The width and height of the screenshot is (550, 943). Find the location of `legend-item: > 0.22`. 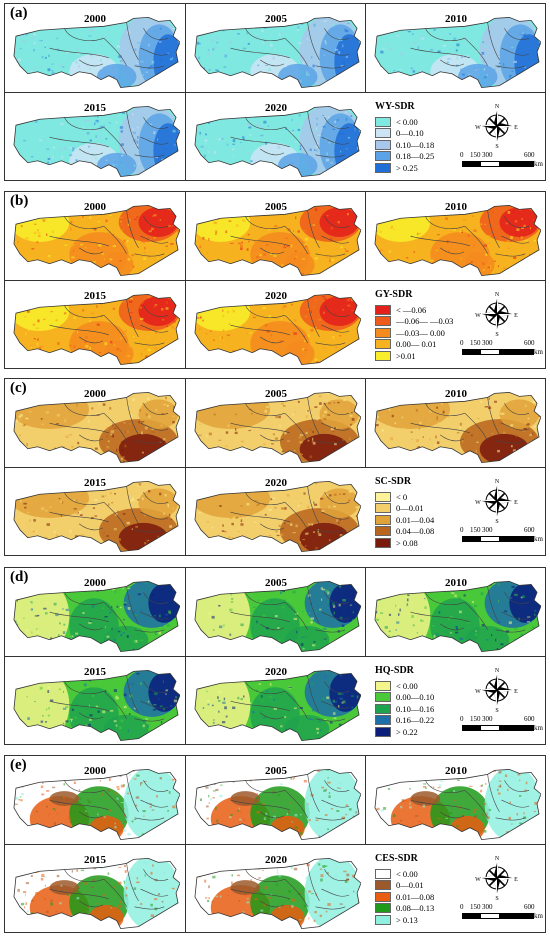

legend-item: > 0.22 is located at coordinates (425, 732).